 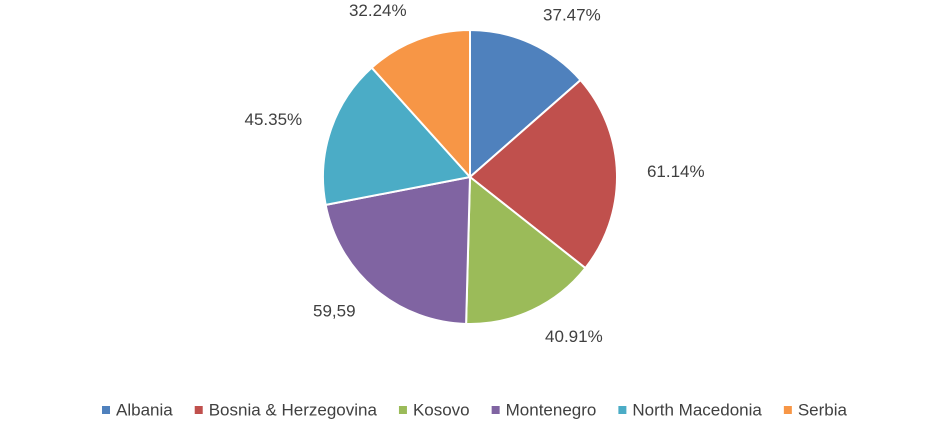 What do you see at coordinates (572, 14) in the screenshot?
I see `data-label: 37.47%` at bounding box center [572, 14].